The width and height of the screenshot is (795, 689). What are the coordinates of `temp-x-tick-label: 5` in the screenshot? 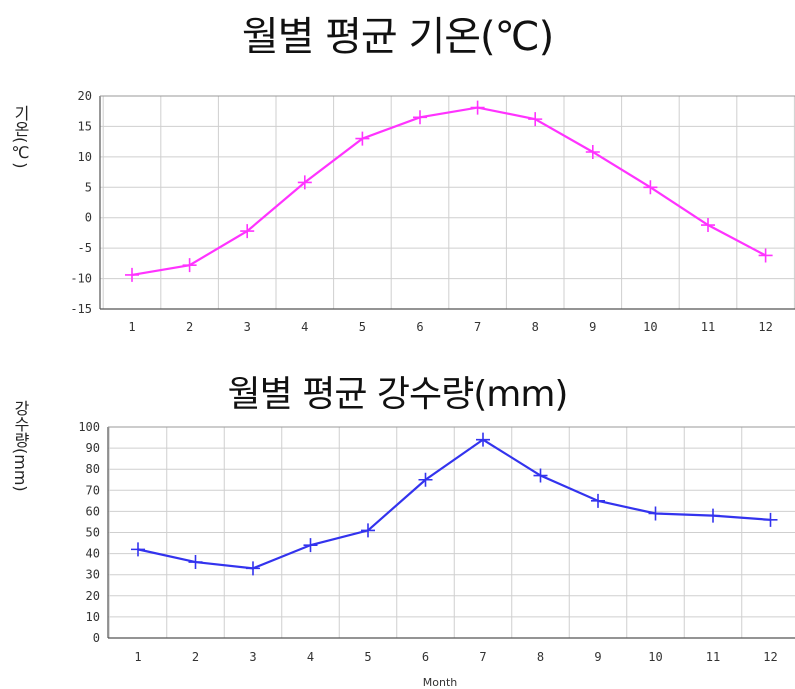 It's located at (362, 327).